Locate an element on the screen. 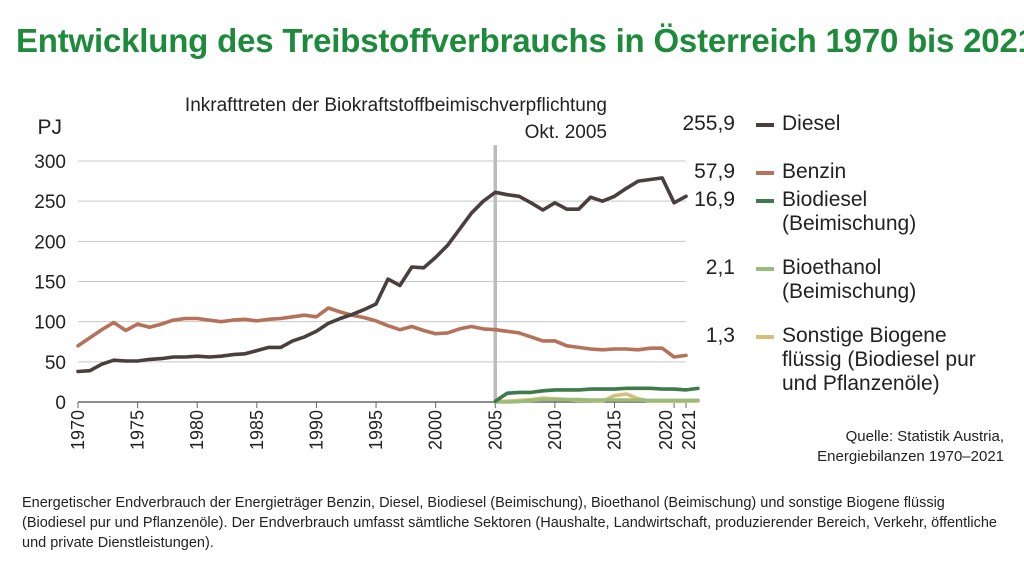 This screenshot has height=572, width=1024. legend-label-biodiesel: Biodiesel (Beimischung) is located at coordinates (849, 211).